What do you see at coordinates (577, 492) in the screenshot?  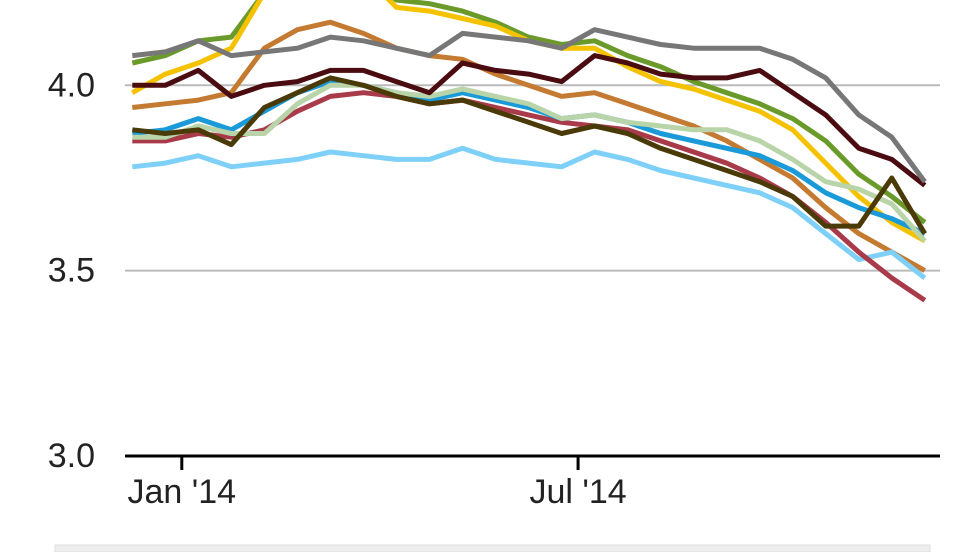 I see `x-tick-label: Jul '14` at bounding box center [577, 492].